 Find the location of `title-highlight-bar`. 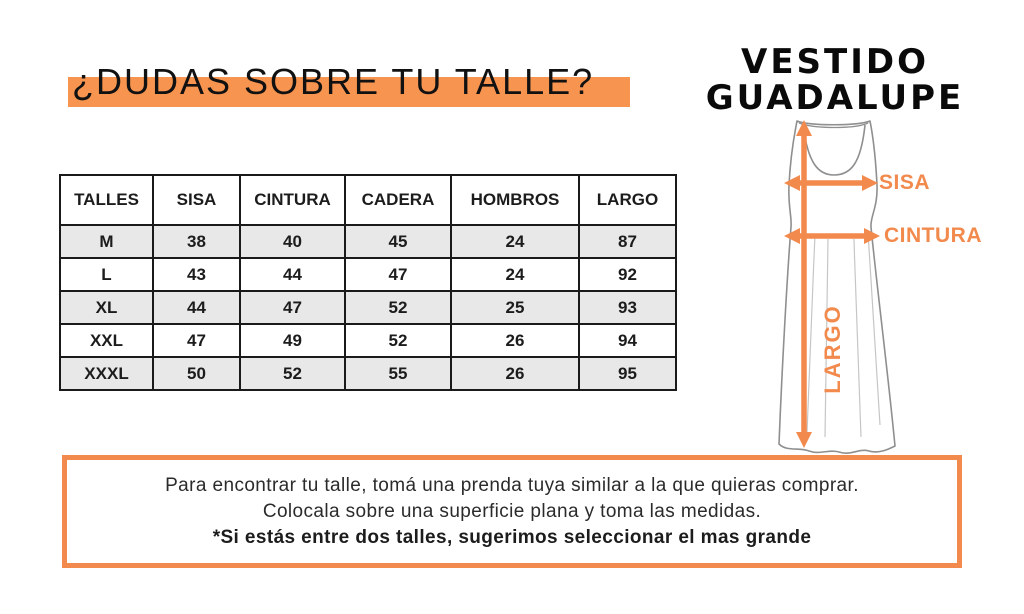

title-highlight-bar is located at coordinates (349, 92).